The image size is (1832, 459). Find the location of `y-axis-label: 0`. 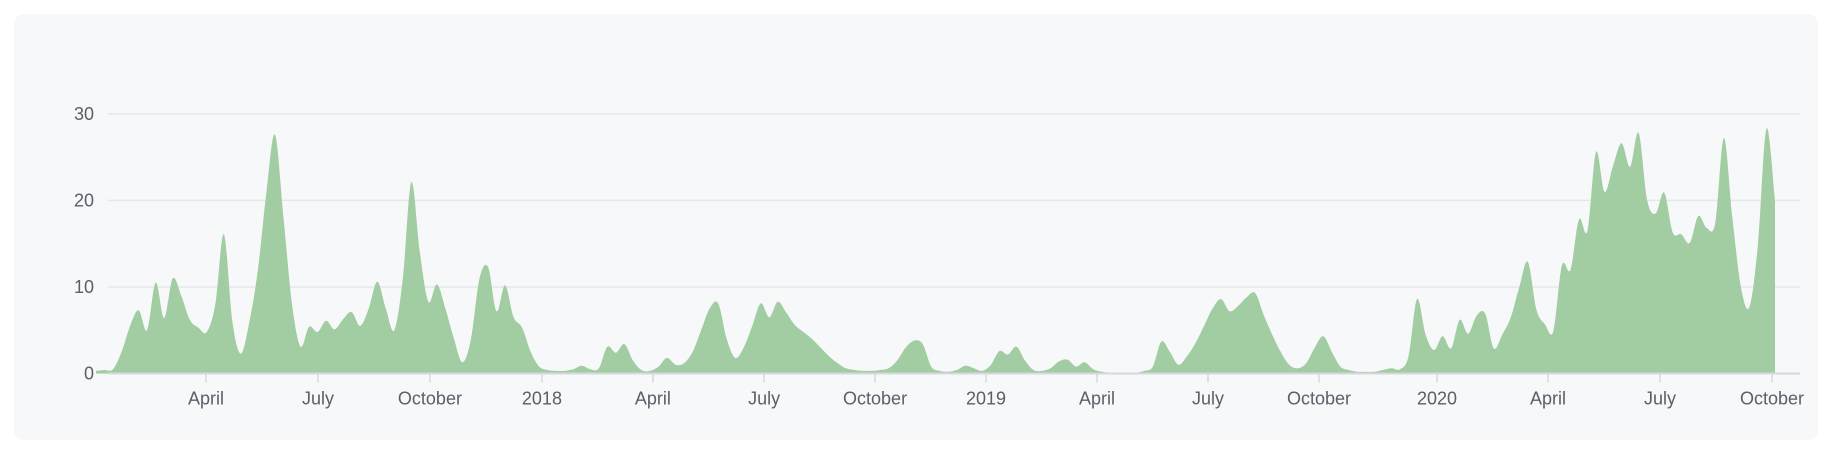

y-axis-label: 0 is located at coordinates (89, 374).